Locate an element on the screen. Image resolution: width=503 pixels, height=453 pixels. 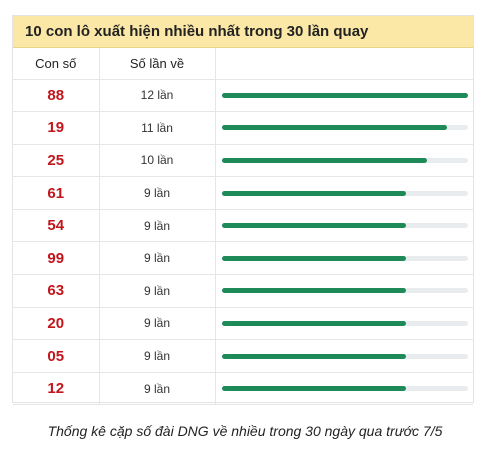
lottery-number: 19 is located at coordinates (56, 128).